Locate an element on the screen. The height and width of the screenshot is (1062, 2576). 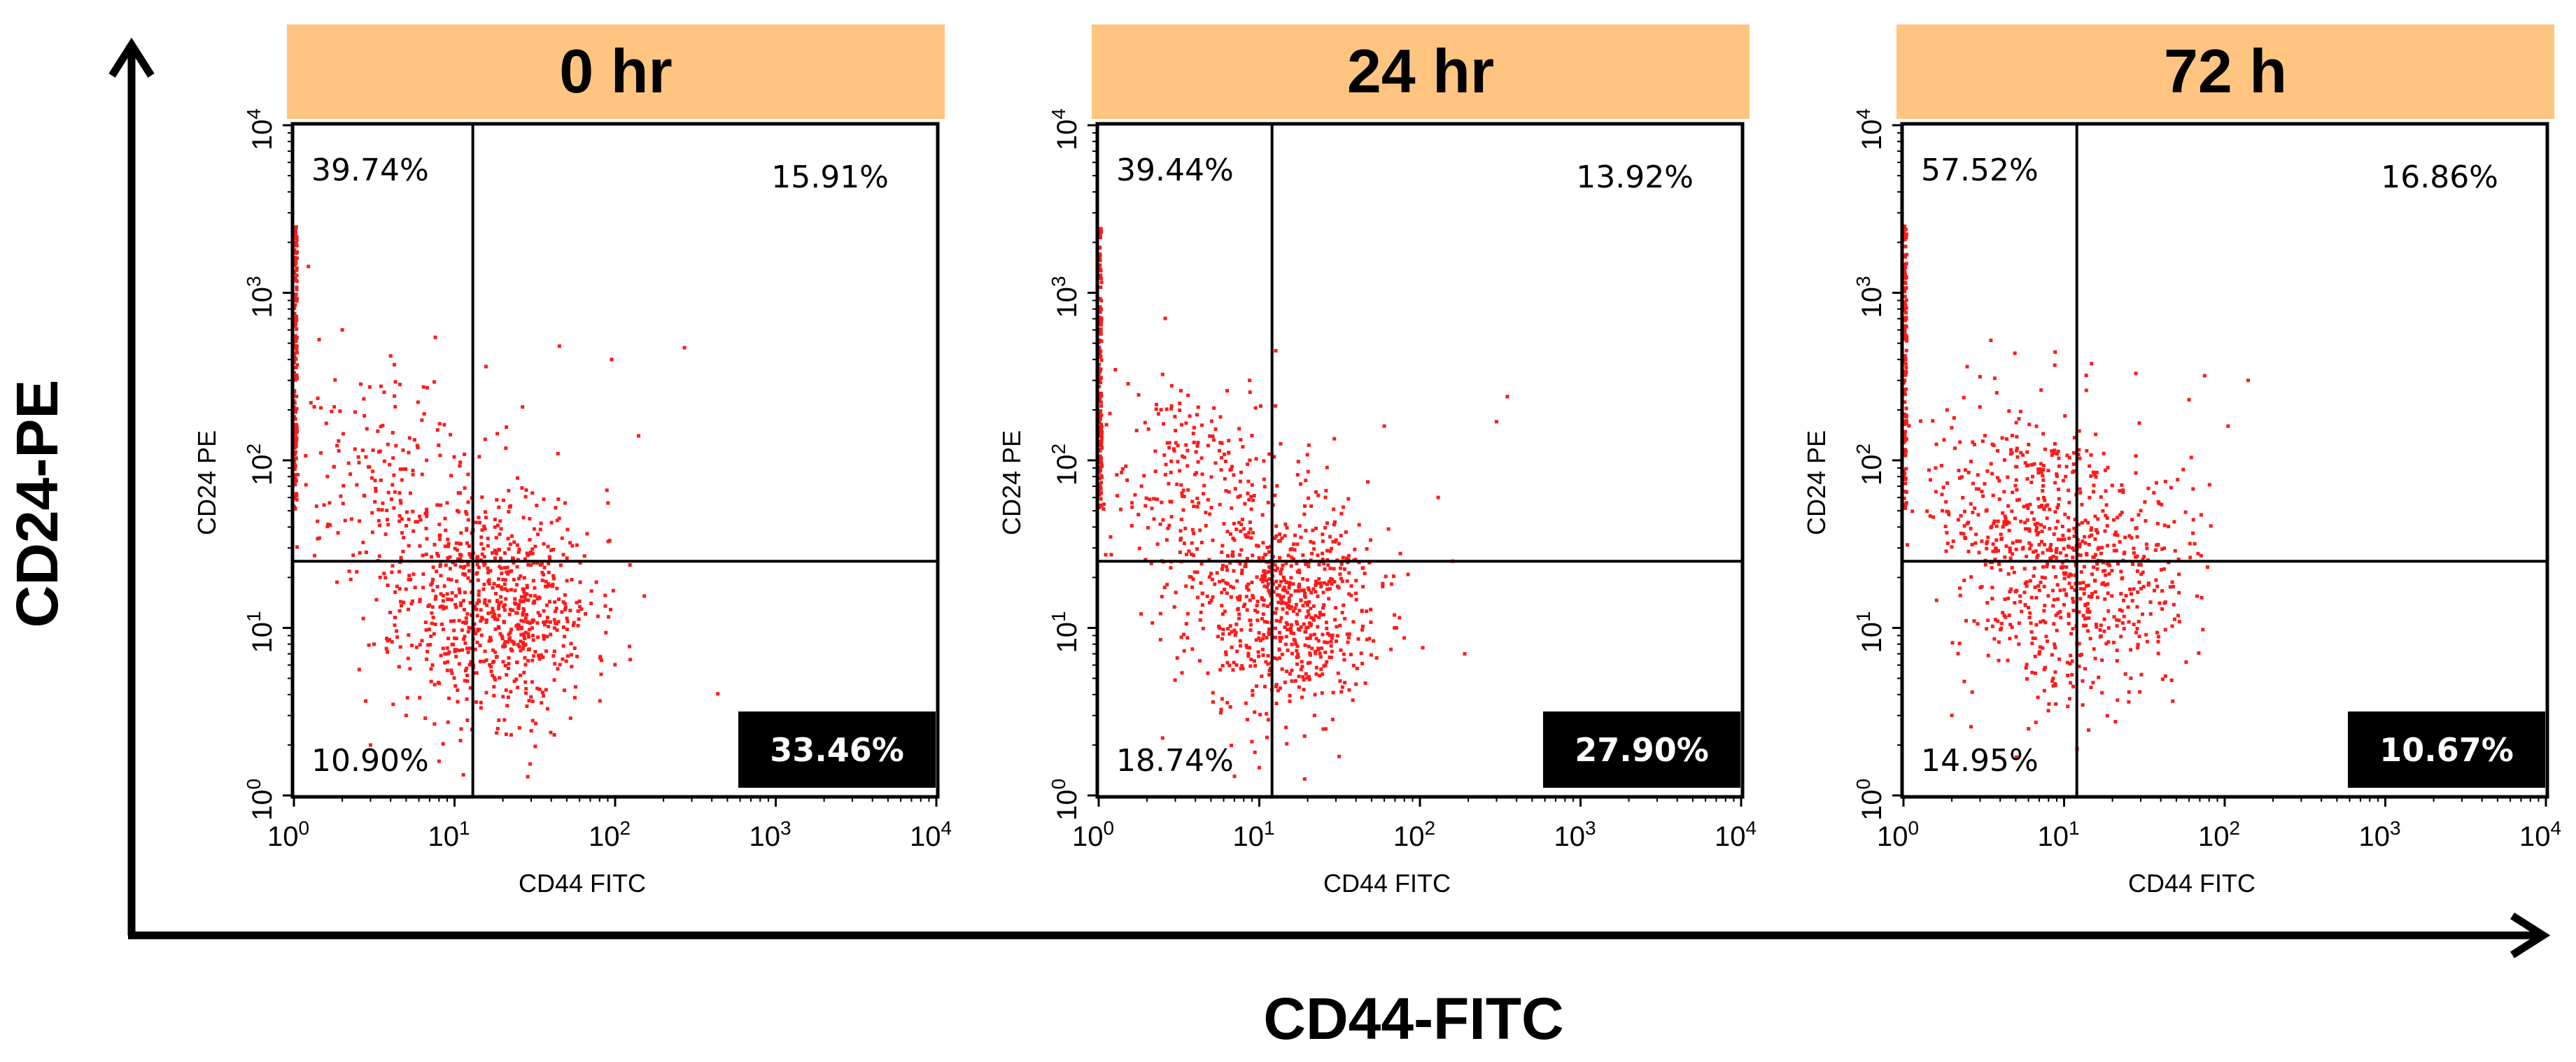
quadrant-lower-left-label: 10.90% is located at coordinates (370, 761).